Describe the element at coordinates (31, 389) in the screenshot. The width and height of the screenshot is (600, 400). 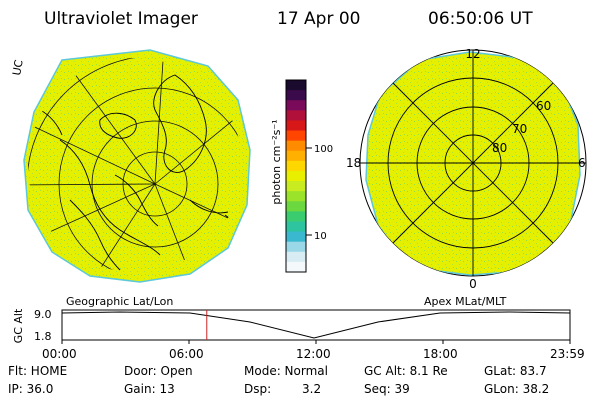
I see `info-ip: IP: 36.0` at that location.